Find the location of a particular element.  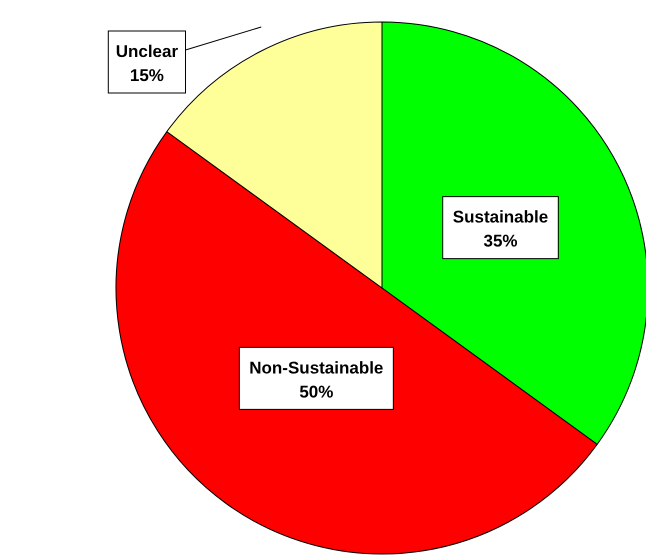

data-label: 15% is located at coordinates (147, 75).